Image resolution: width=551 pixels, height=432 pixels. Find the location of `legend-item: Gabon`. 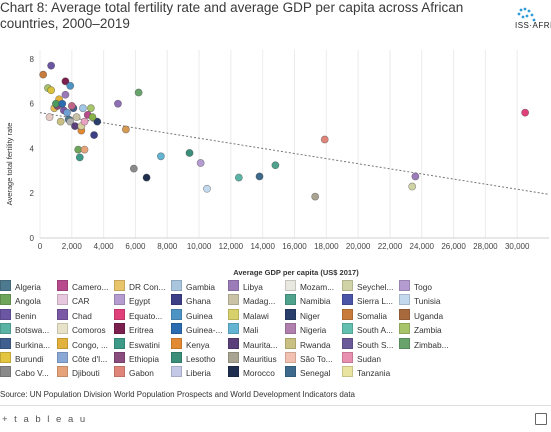

legend-item: Gabon is located at coordinates (134, 372).